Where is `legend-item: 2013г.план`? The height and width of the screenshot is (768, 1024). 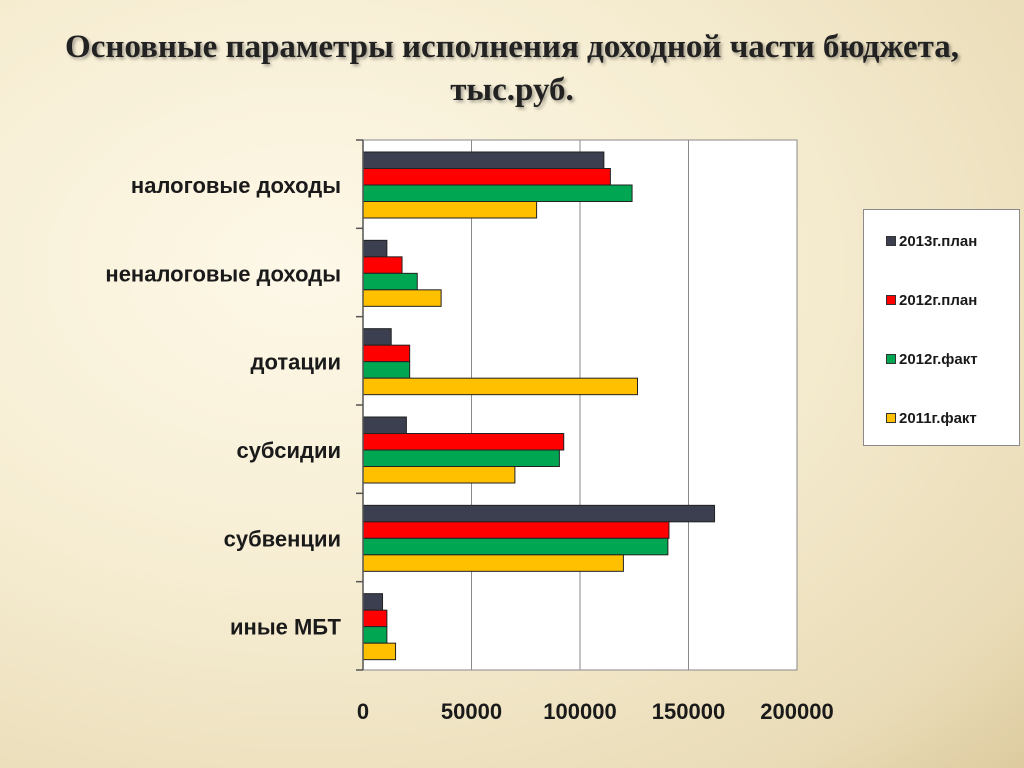
legend-item: 2013г.план is located at coordinates (931, 241).